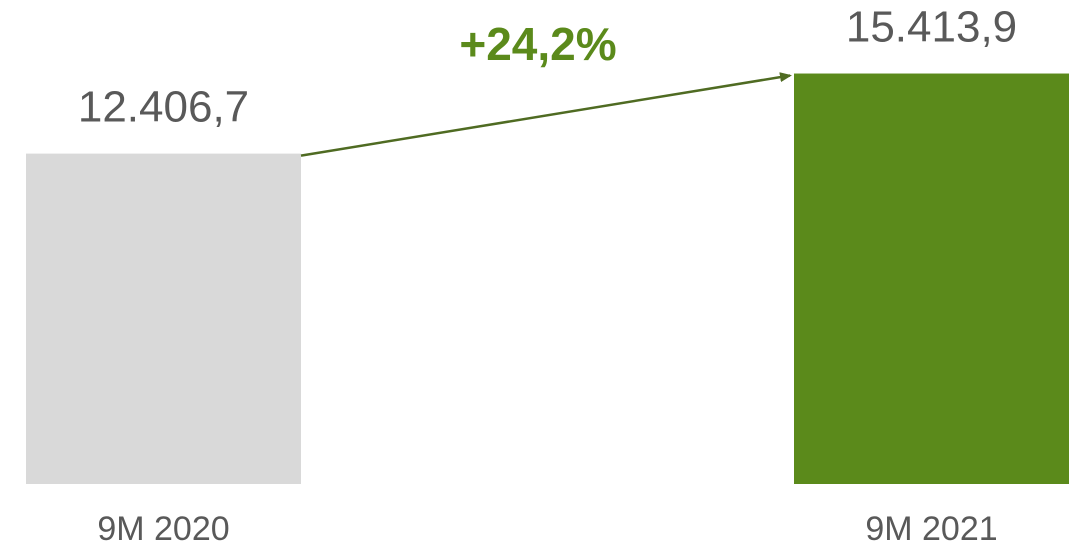  I want to click on data-label: 15.413,9, so click(931, 27).